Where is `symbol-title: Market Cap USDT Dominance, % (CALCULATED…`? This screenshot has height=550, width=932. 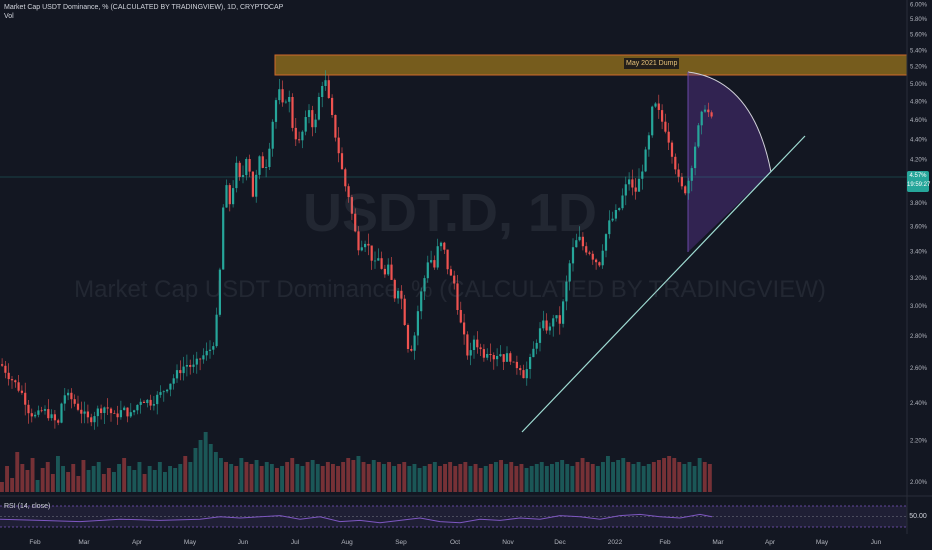
symbol-title: Market Cap USDT Dominance, % (CALCULATED… is located at coordinates (144, 7).